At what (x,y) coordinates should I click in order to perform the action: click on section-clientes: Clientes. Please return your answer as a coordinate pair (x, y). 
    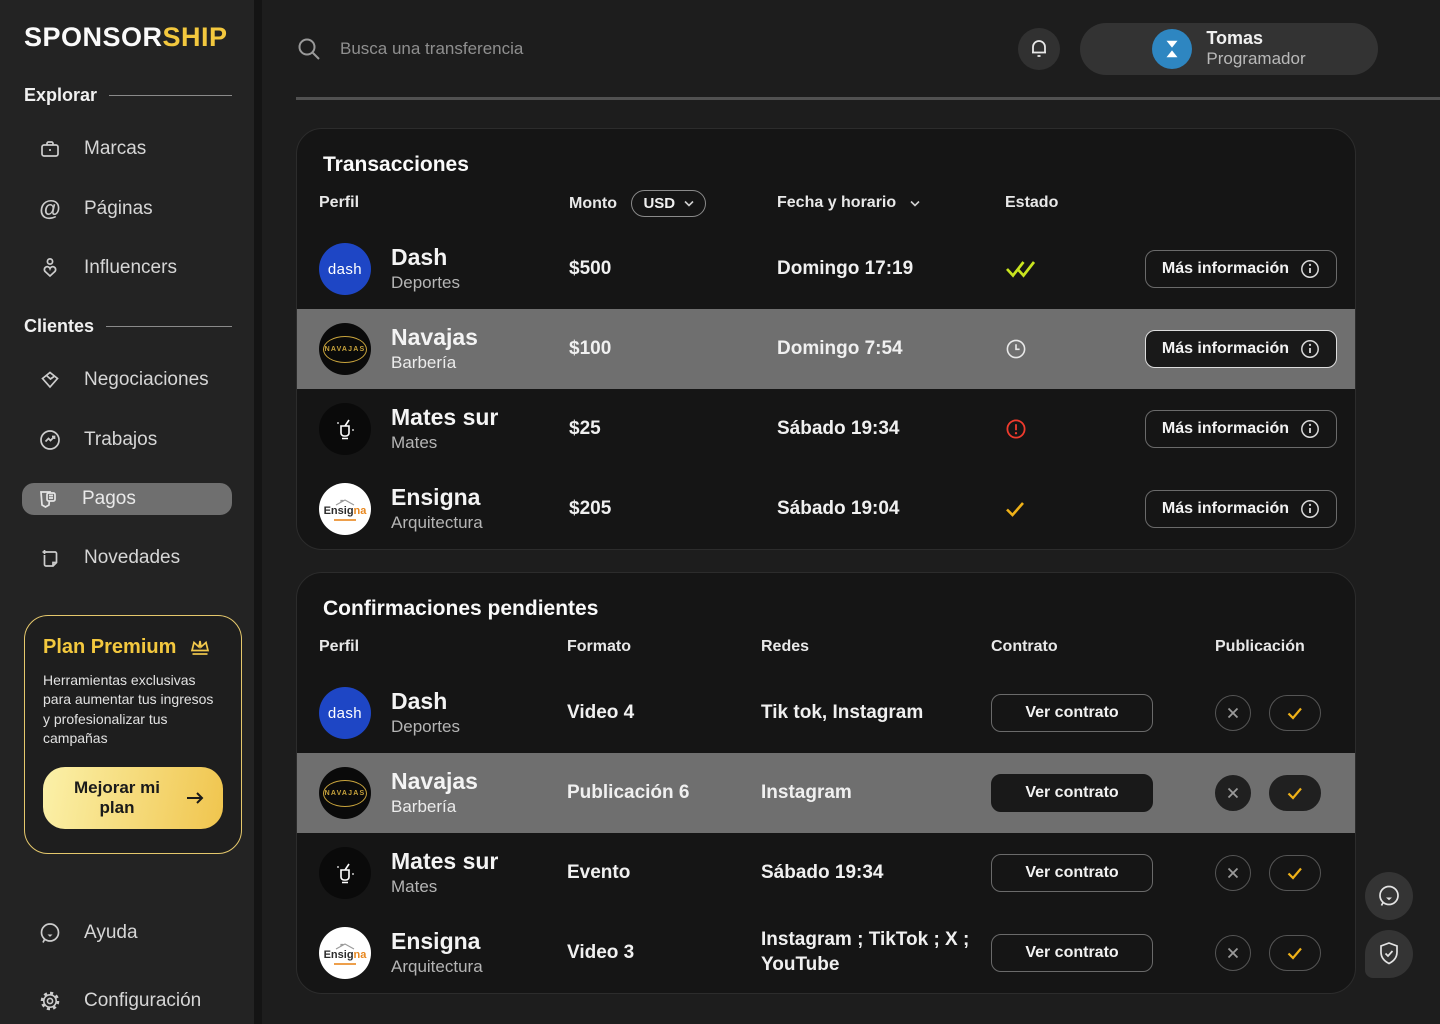
    Looking at the image, I should click on (128, 326).